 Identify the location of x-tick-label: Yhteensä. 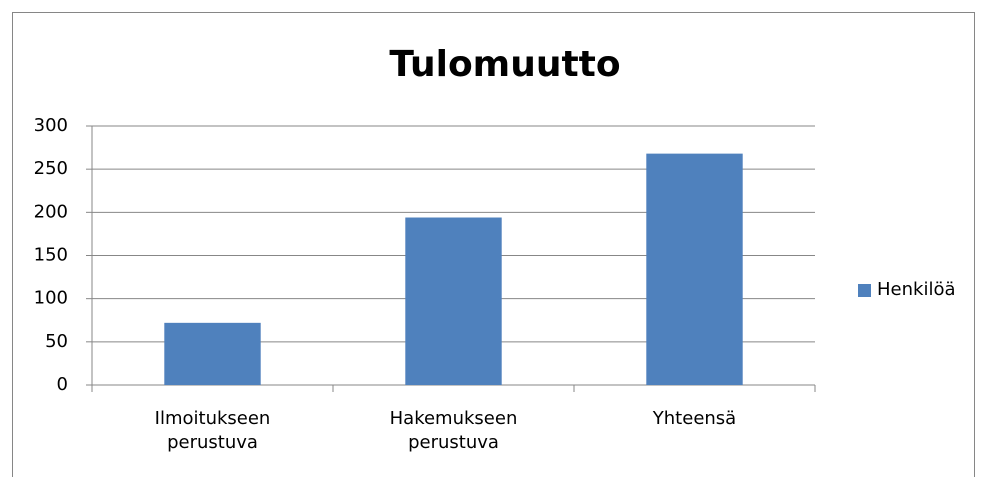
(694, 418).